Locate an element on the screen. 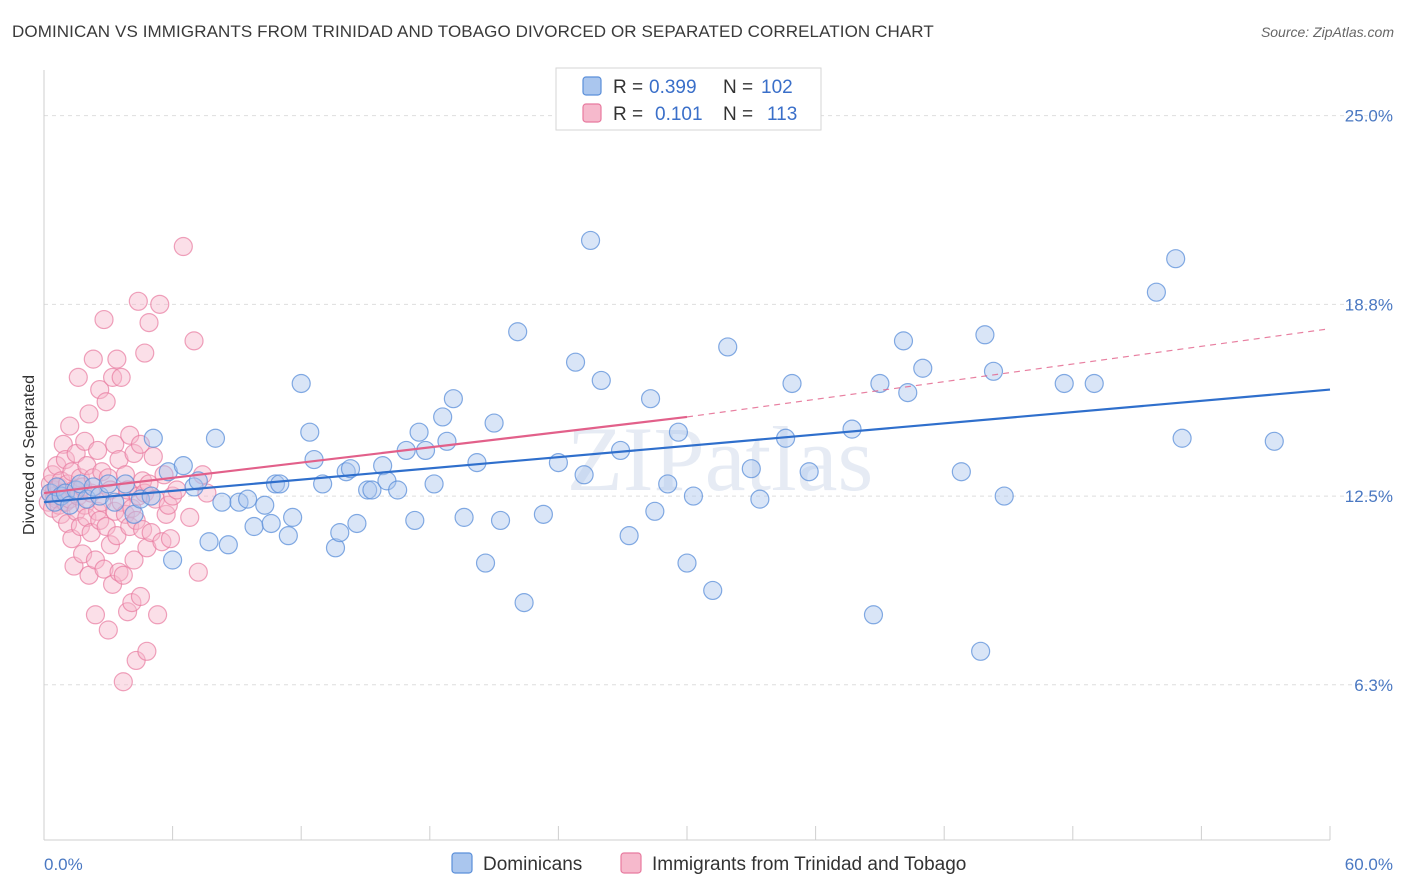 The width and height of the screenshot is (1406, 892). legend-n-label-1: N = is located at coordinates (738, 87).